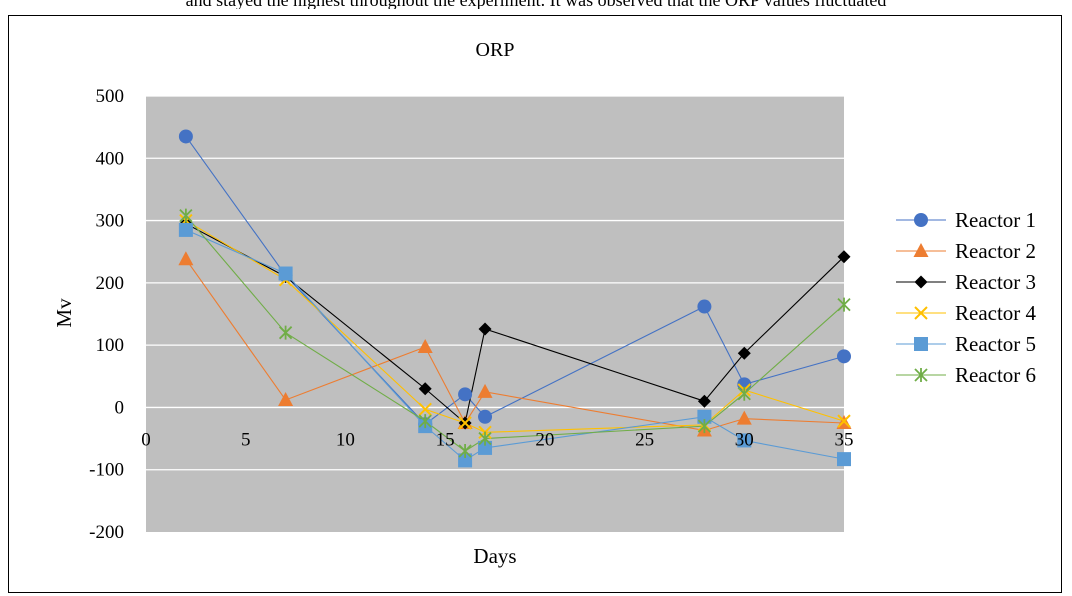  Describe the element at coordinates (644, 439) in the screenshot. I see `x-tick-label: 25` at that location.